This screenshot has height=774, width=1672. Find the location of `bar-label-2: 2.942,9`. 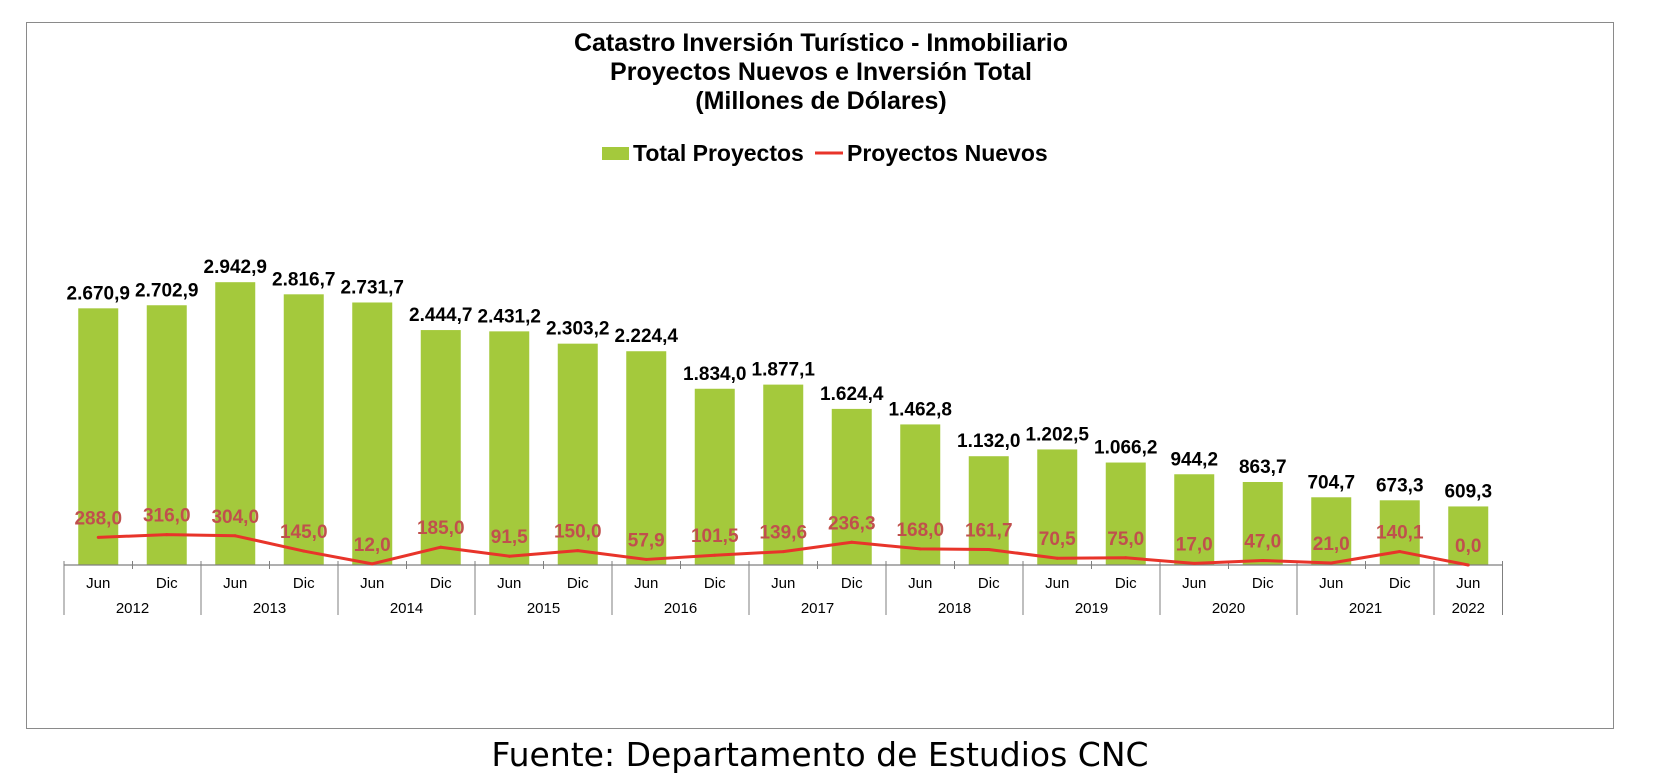

bar-label-2: 2.942,9 is located at coordinates (235, 267).